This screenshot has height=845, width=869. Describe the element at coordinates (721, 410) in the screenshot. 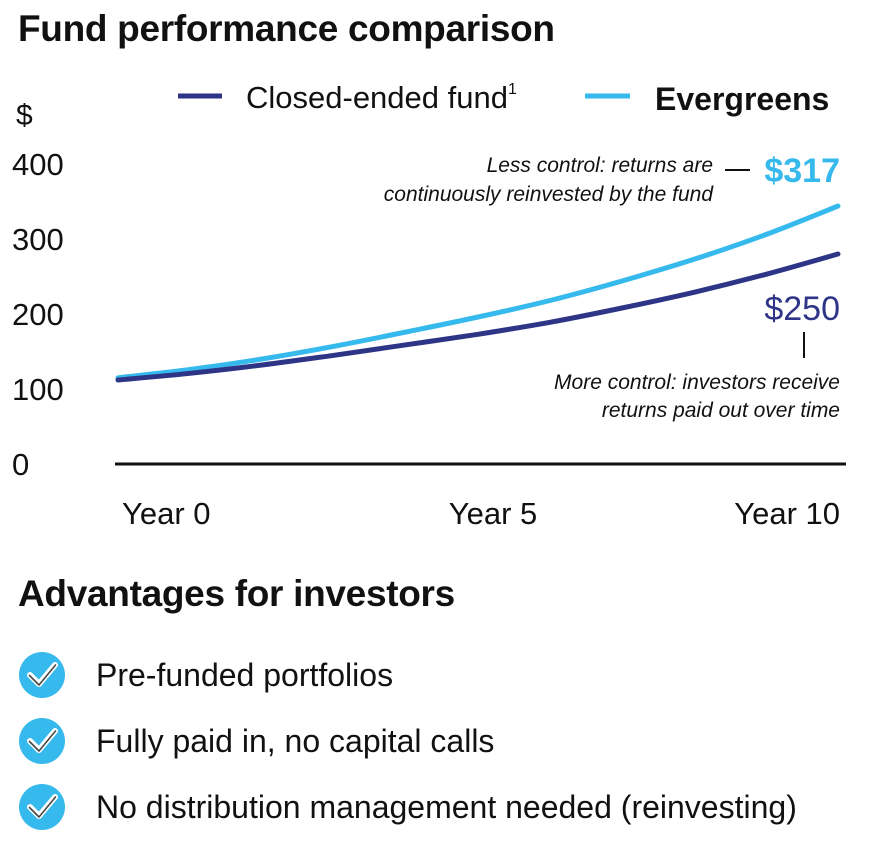

I see `annotation-closed-ended-line-2: returns paid out over time` at that location.